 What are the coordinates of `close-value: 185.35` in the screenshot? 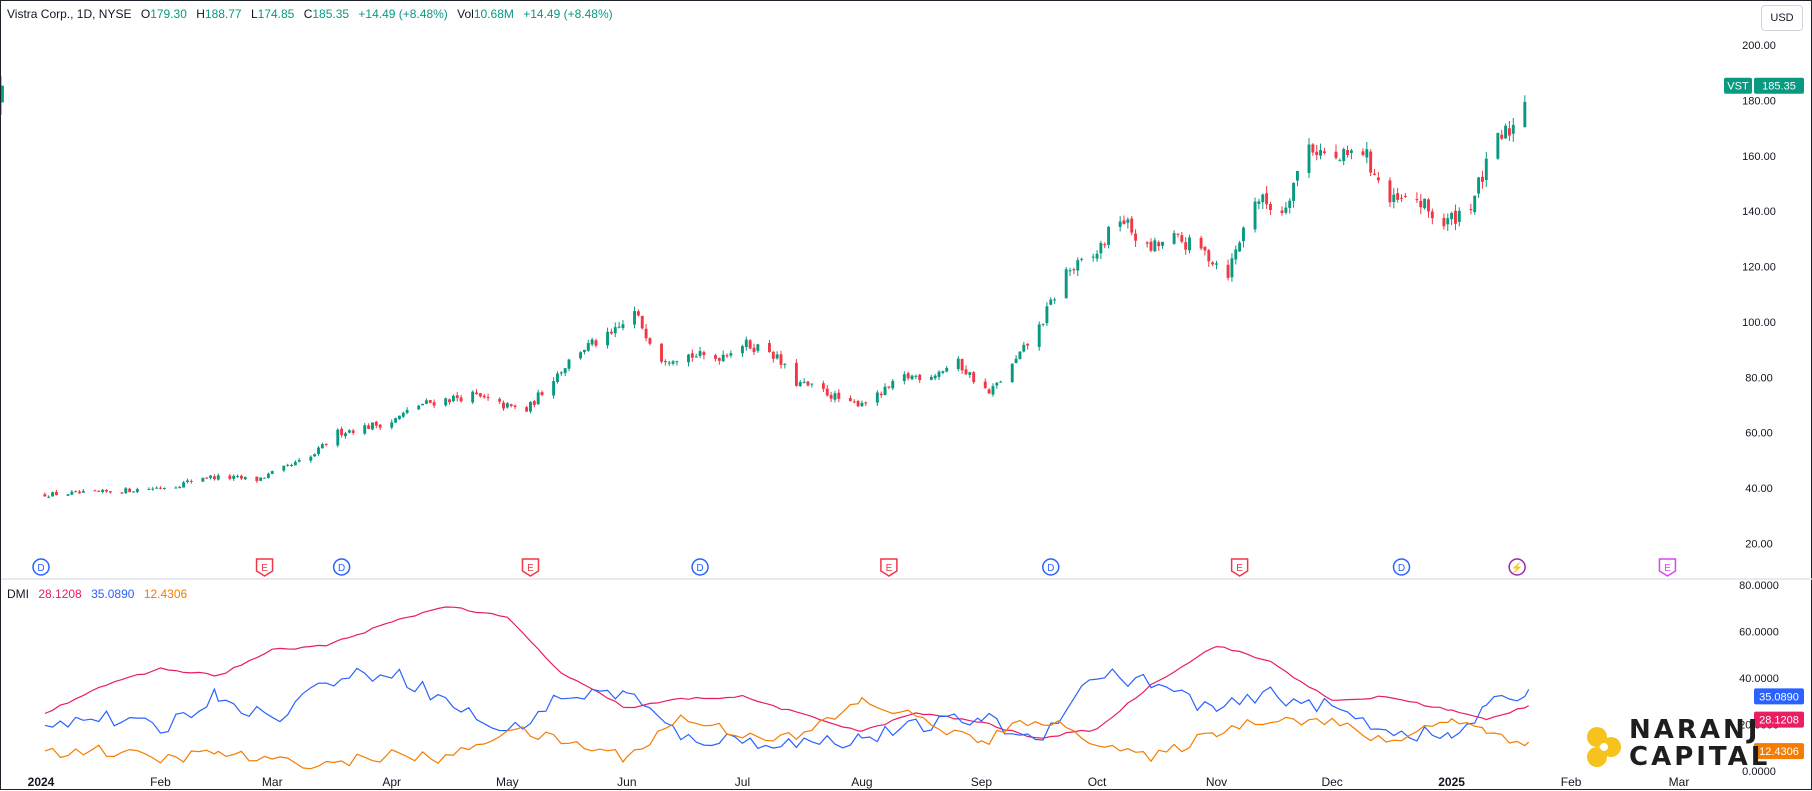 It's located at (331, 14).